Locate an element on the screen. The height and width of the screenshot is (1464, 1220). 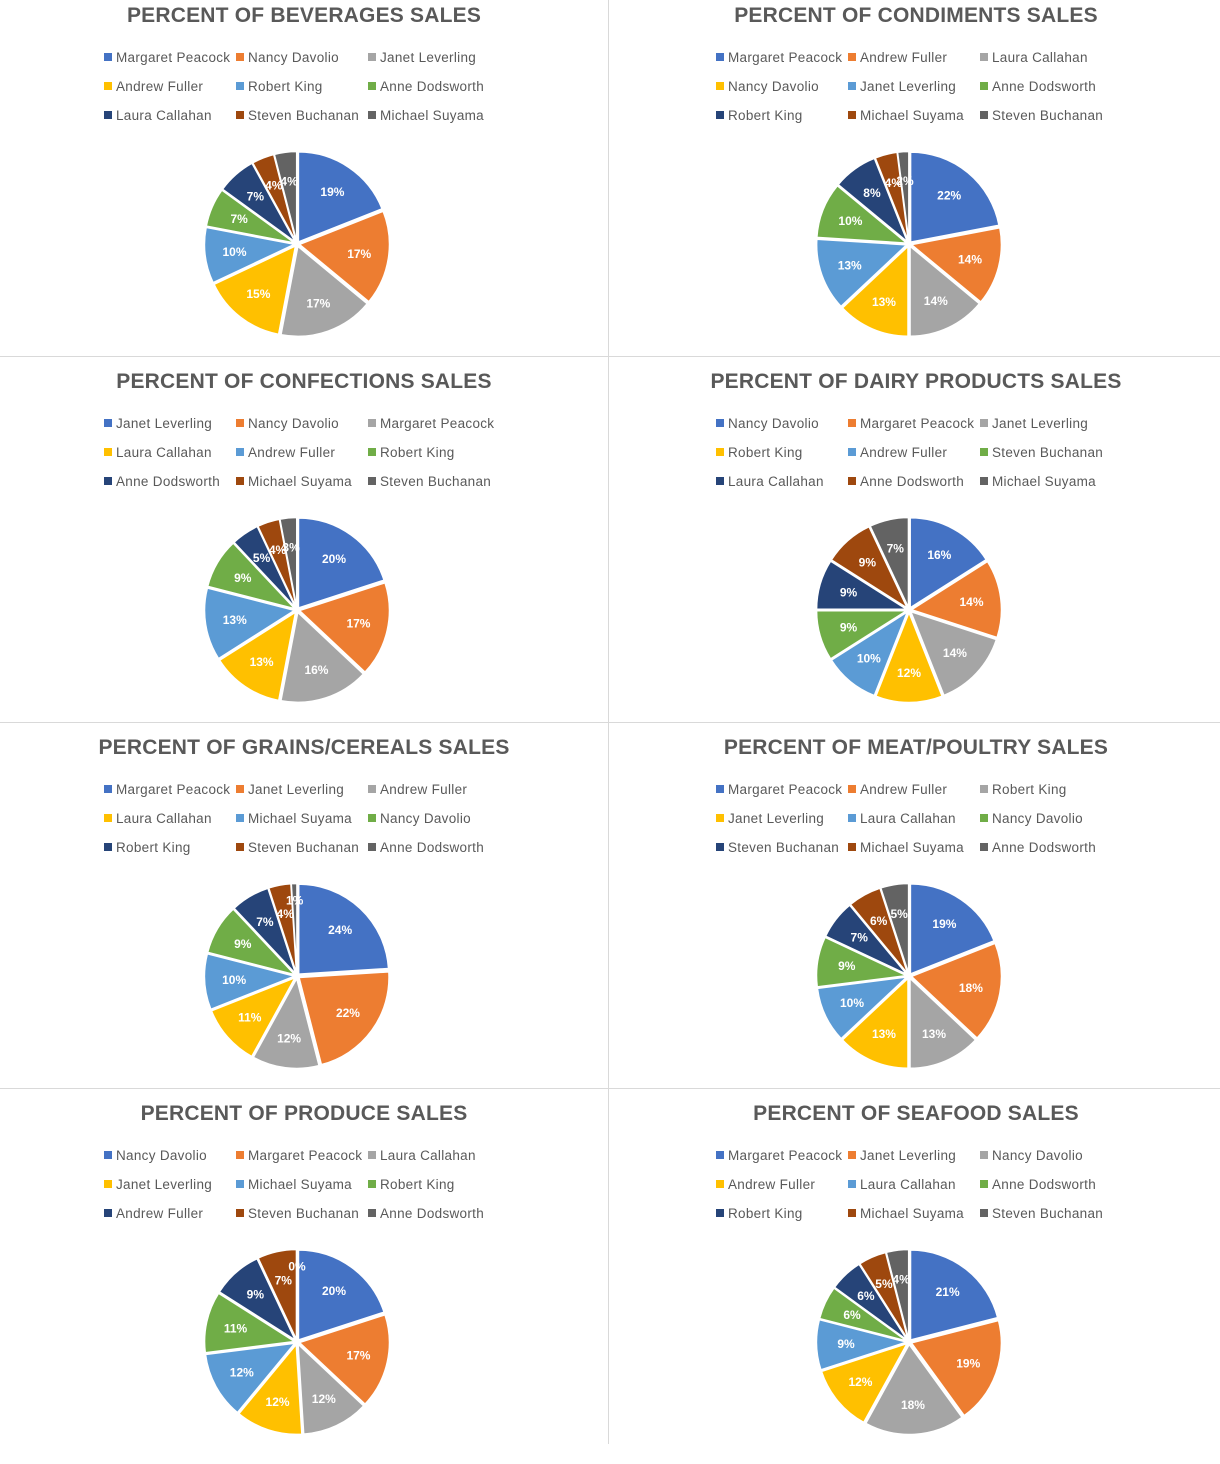
data-label: 9% is located at coordinates (256, 1295).